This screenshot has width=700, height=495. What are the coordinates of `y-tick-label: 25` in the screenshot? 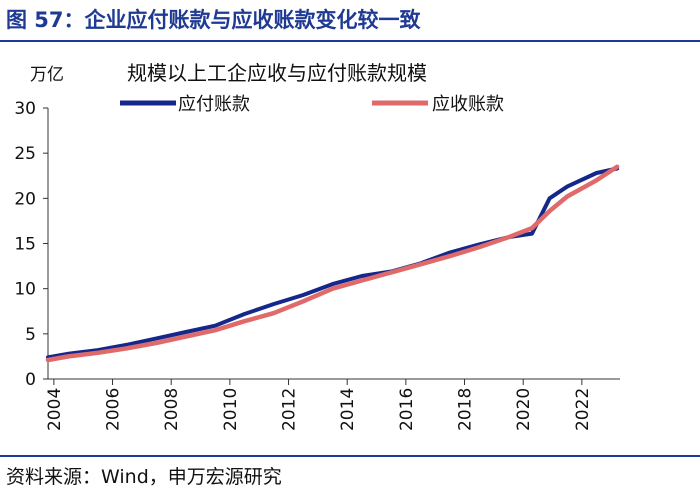 It's located at (25, 154).